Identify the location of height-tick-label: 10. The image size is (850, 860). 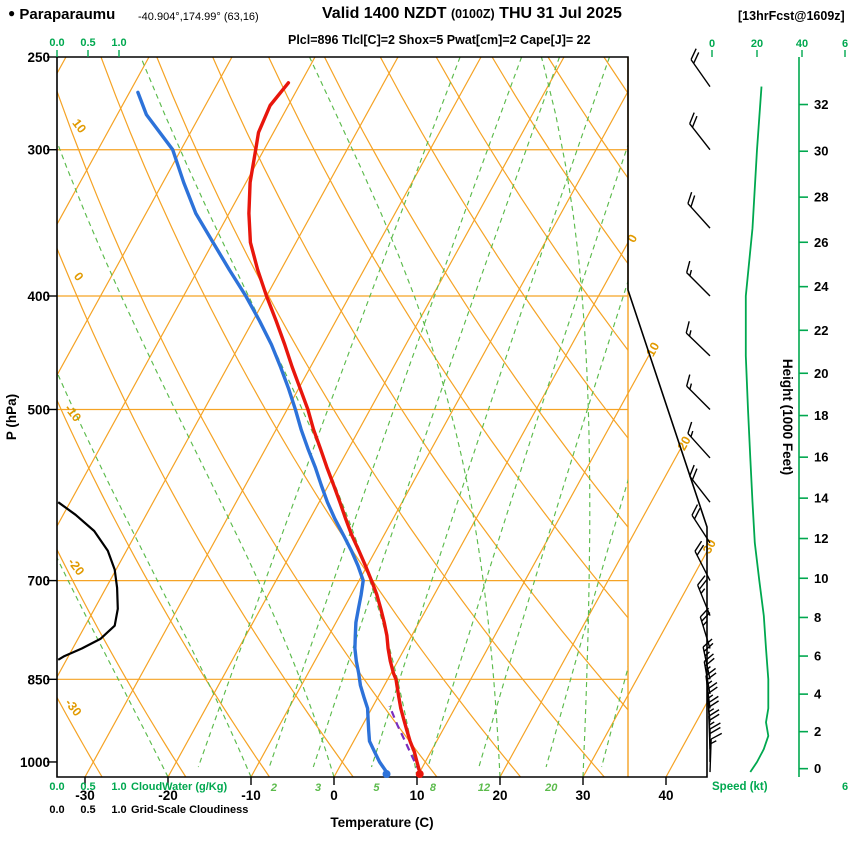
(821, 578).